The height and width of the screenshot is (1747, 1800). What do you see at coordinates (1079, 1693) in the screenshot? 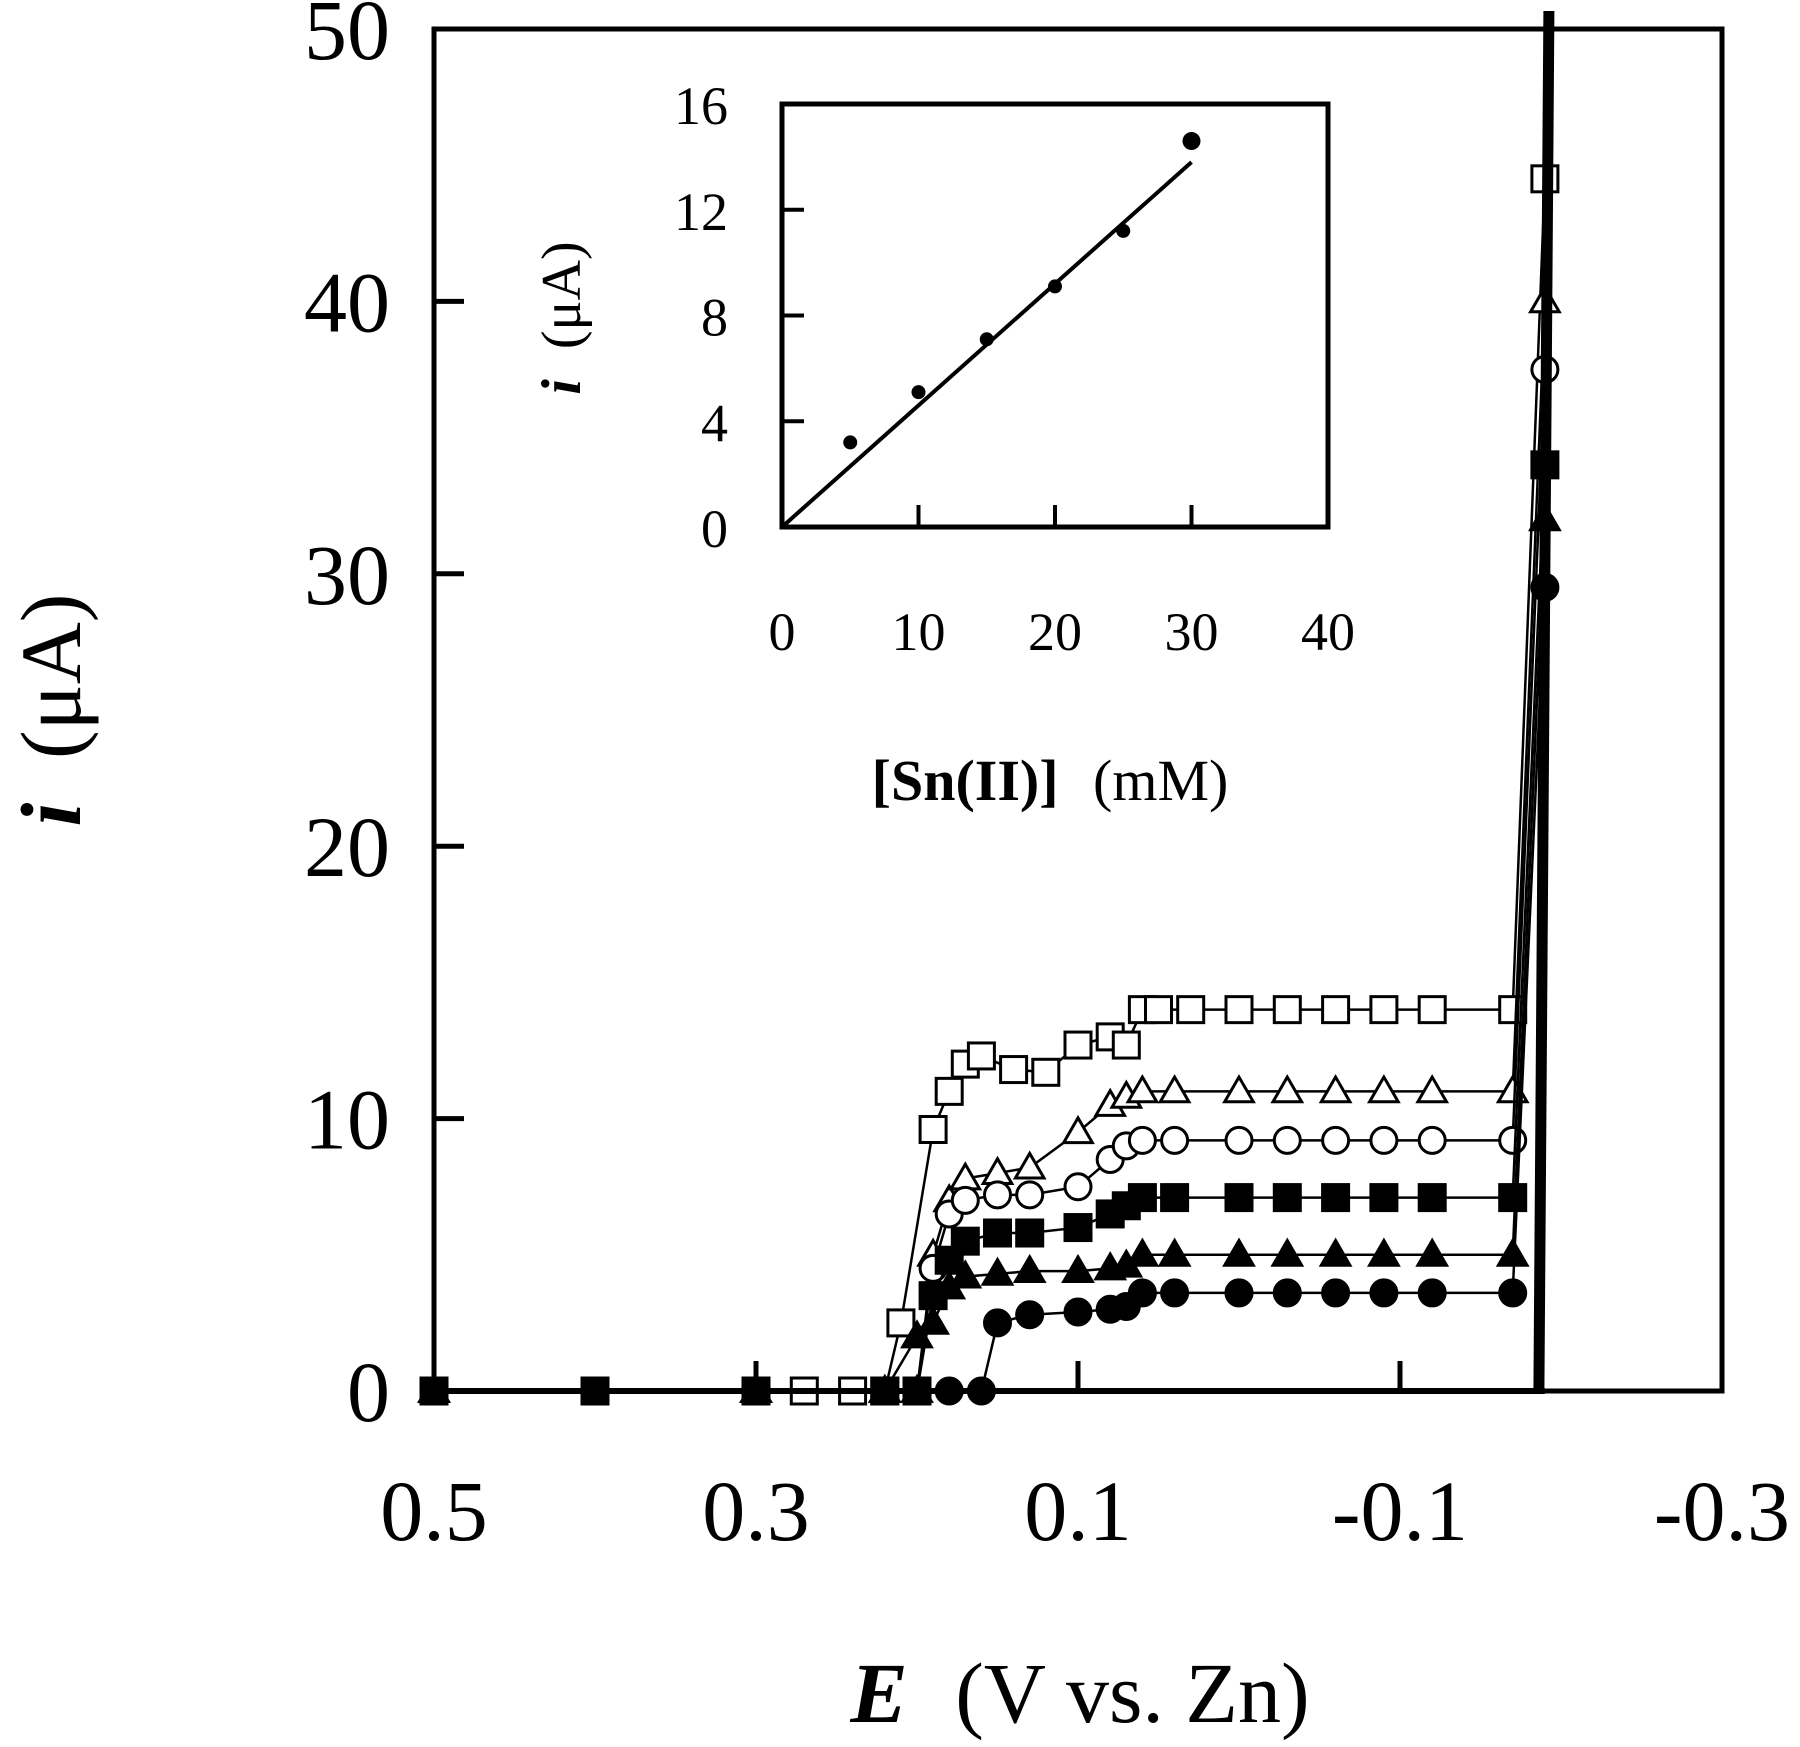
I see `main-x-axis-label: E (V vs. Zn)` at bounding box center [1079, 1693].